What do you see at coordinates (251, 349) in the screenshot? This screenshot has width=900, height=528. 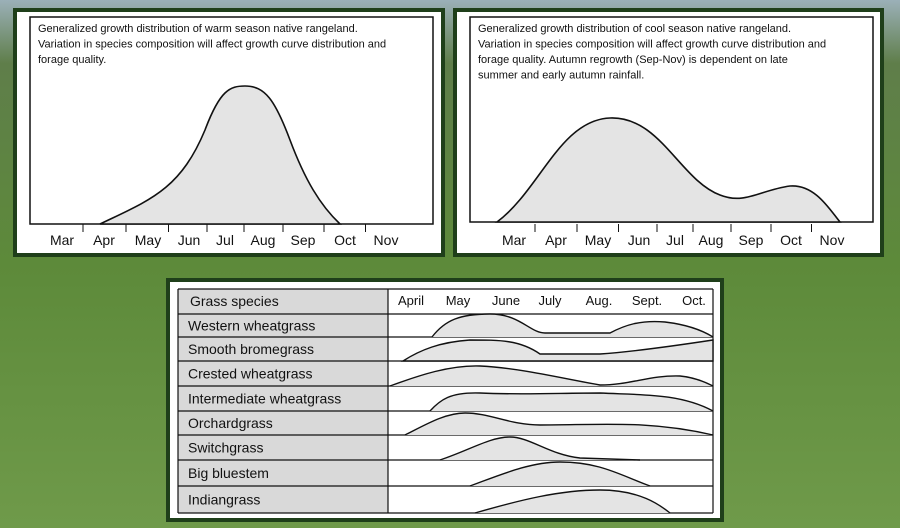 I see `species-name: Smooth bromegrass` at bounding box center [251, 349].